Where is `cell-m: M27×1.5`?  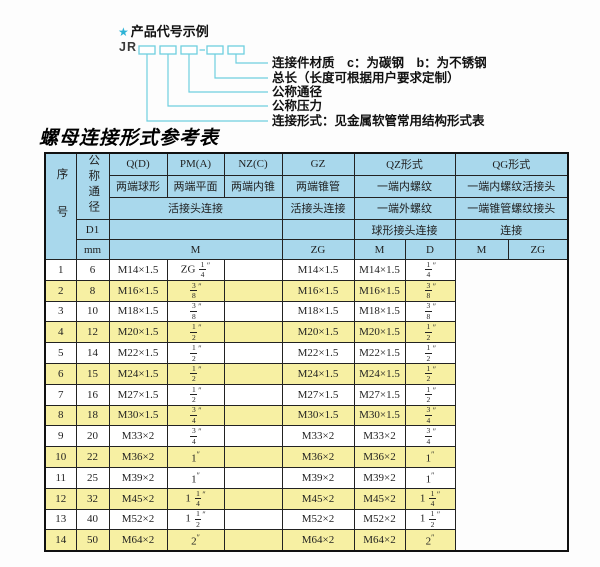
cell-m: M27×1.5 is located at coordinates (138, 394).